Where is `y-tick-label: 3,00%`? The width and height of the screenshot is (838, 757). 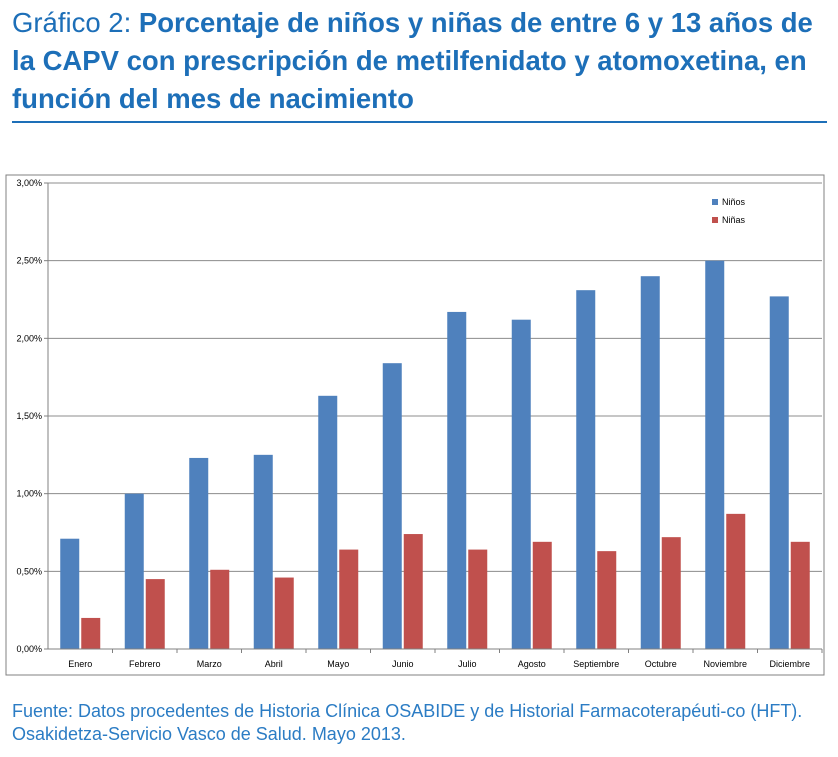 y-tick-label: 3,00% is located at coordinates (29, 183).